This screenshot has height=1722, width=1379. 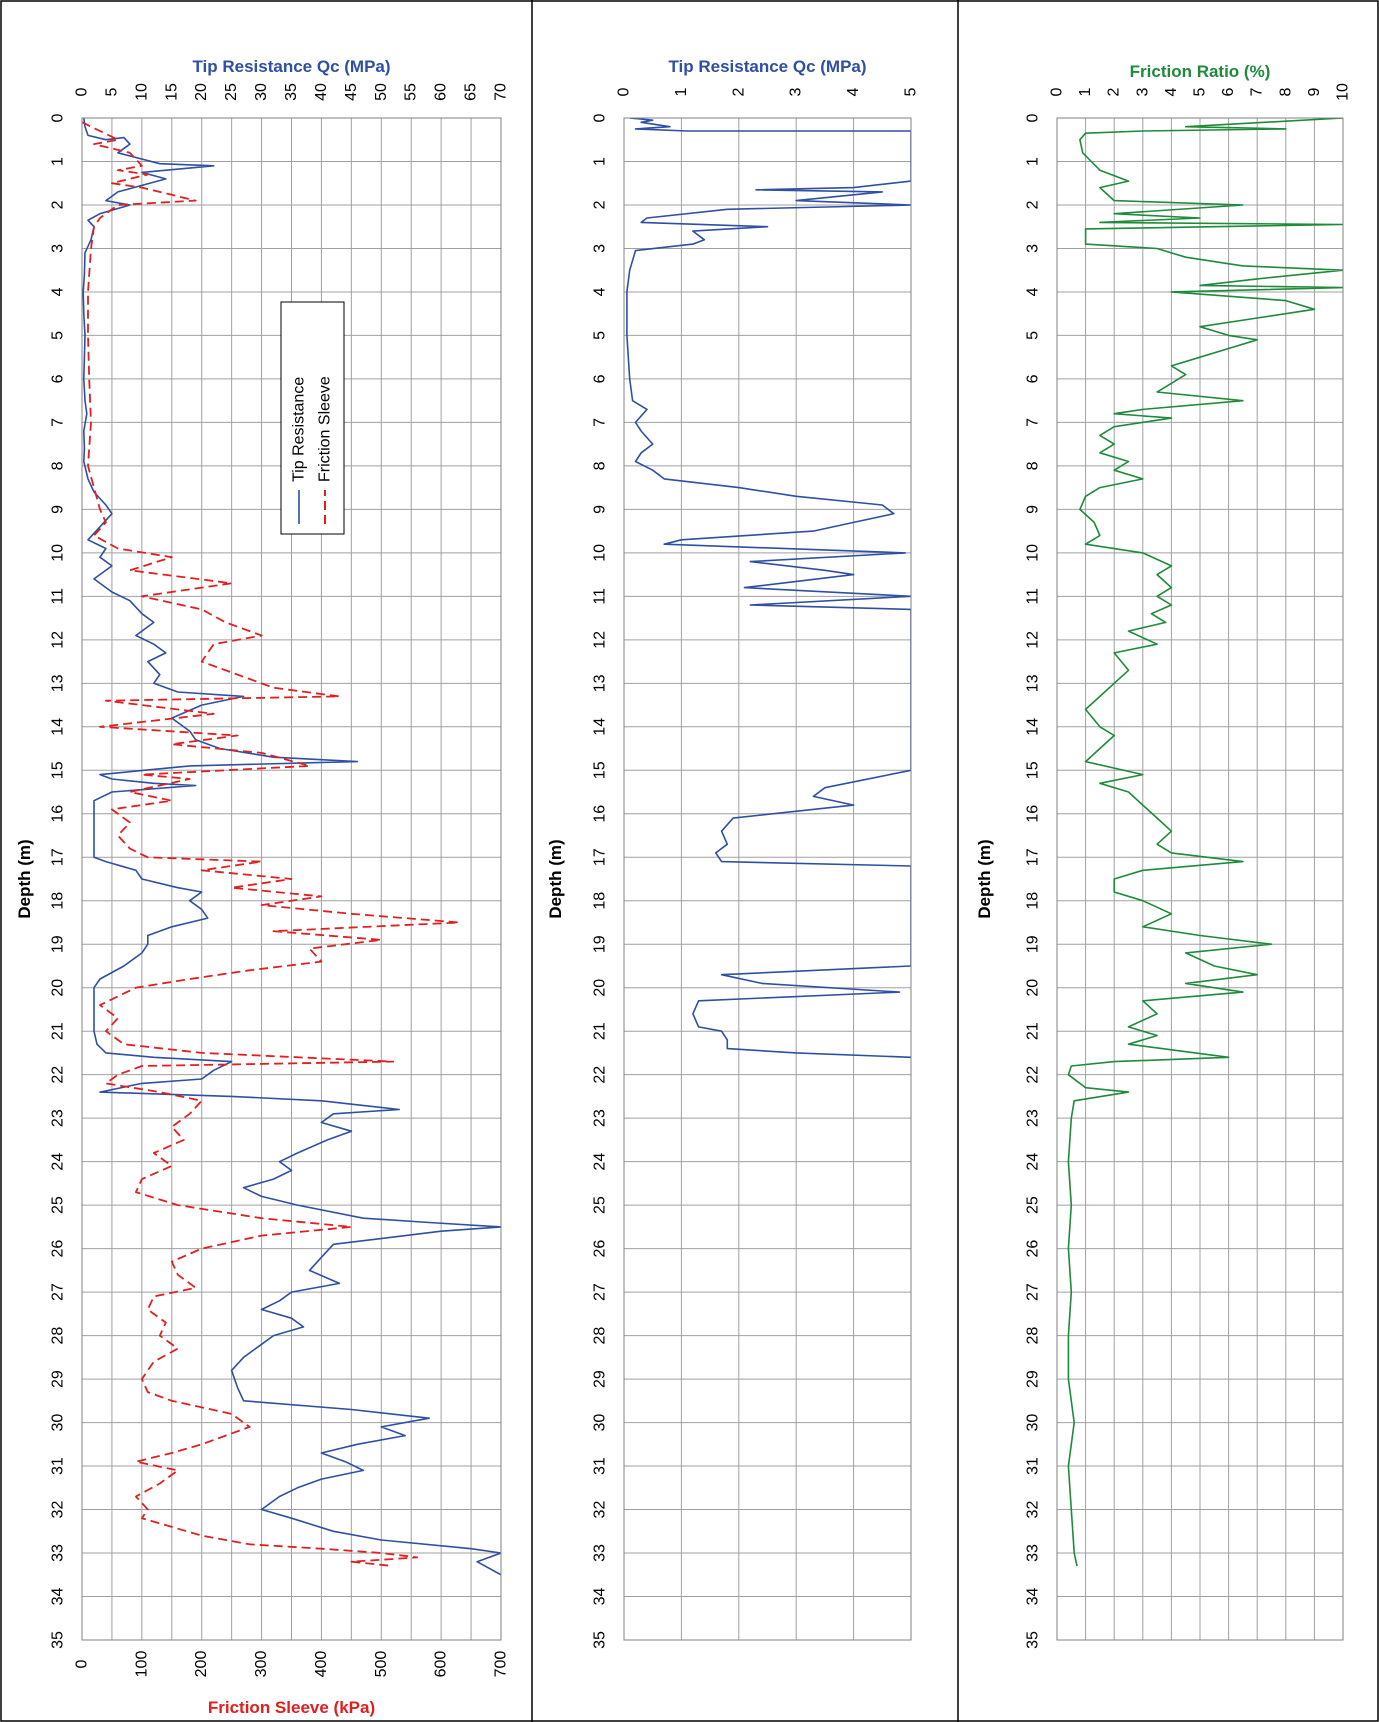 I want to click on depth-tick-label: 29, so click(x=58, y=1379).